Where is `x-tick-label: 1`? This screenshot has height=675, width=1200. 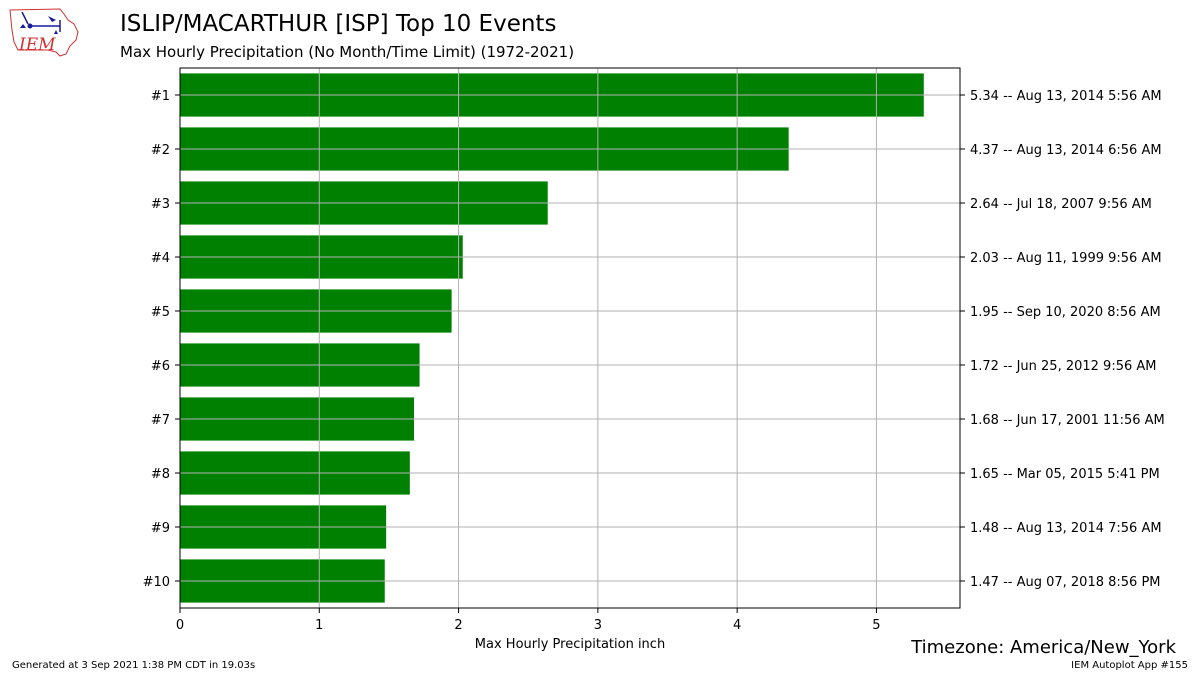
x-tick-label: 1 is located at coordinates (319, 625).